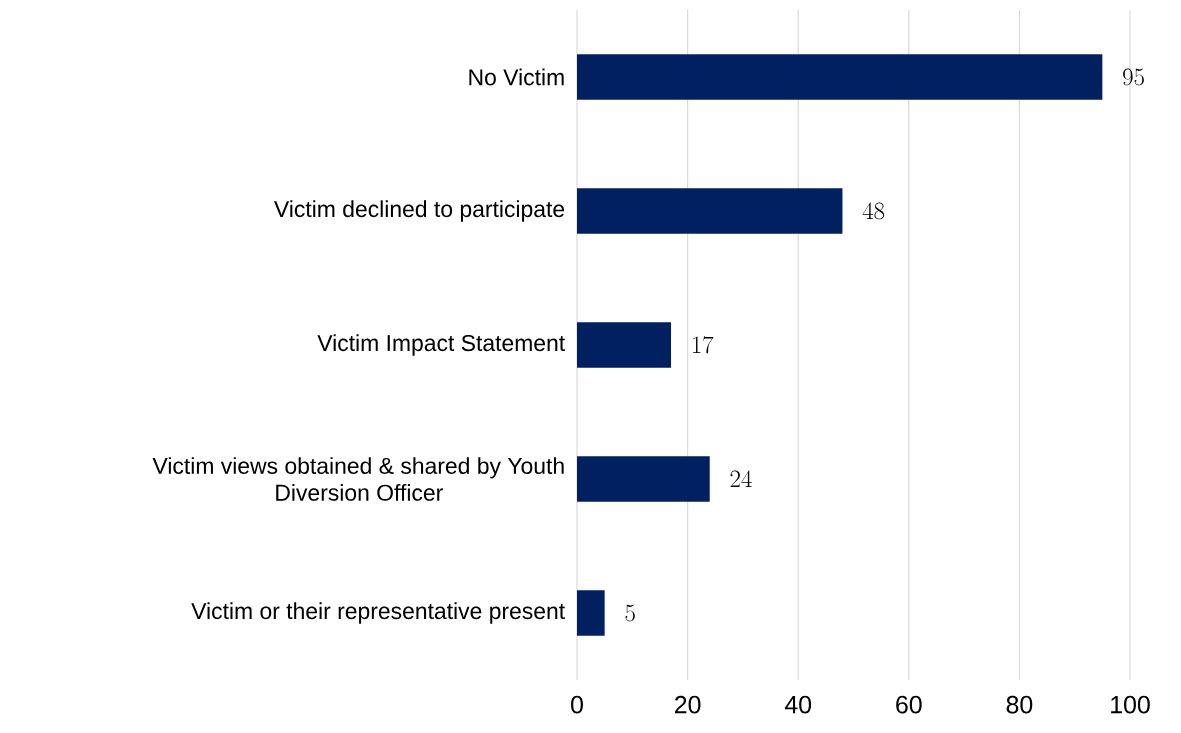 This screenshot has width=1181, height=733. Describe the element at coordinates (378, 613) in the screenshot. I see `y-tick-label: Victim or their representative present` at that location.